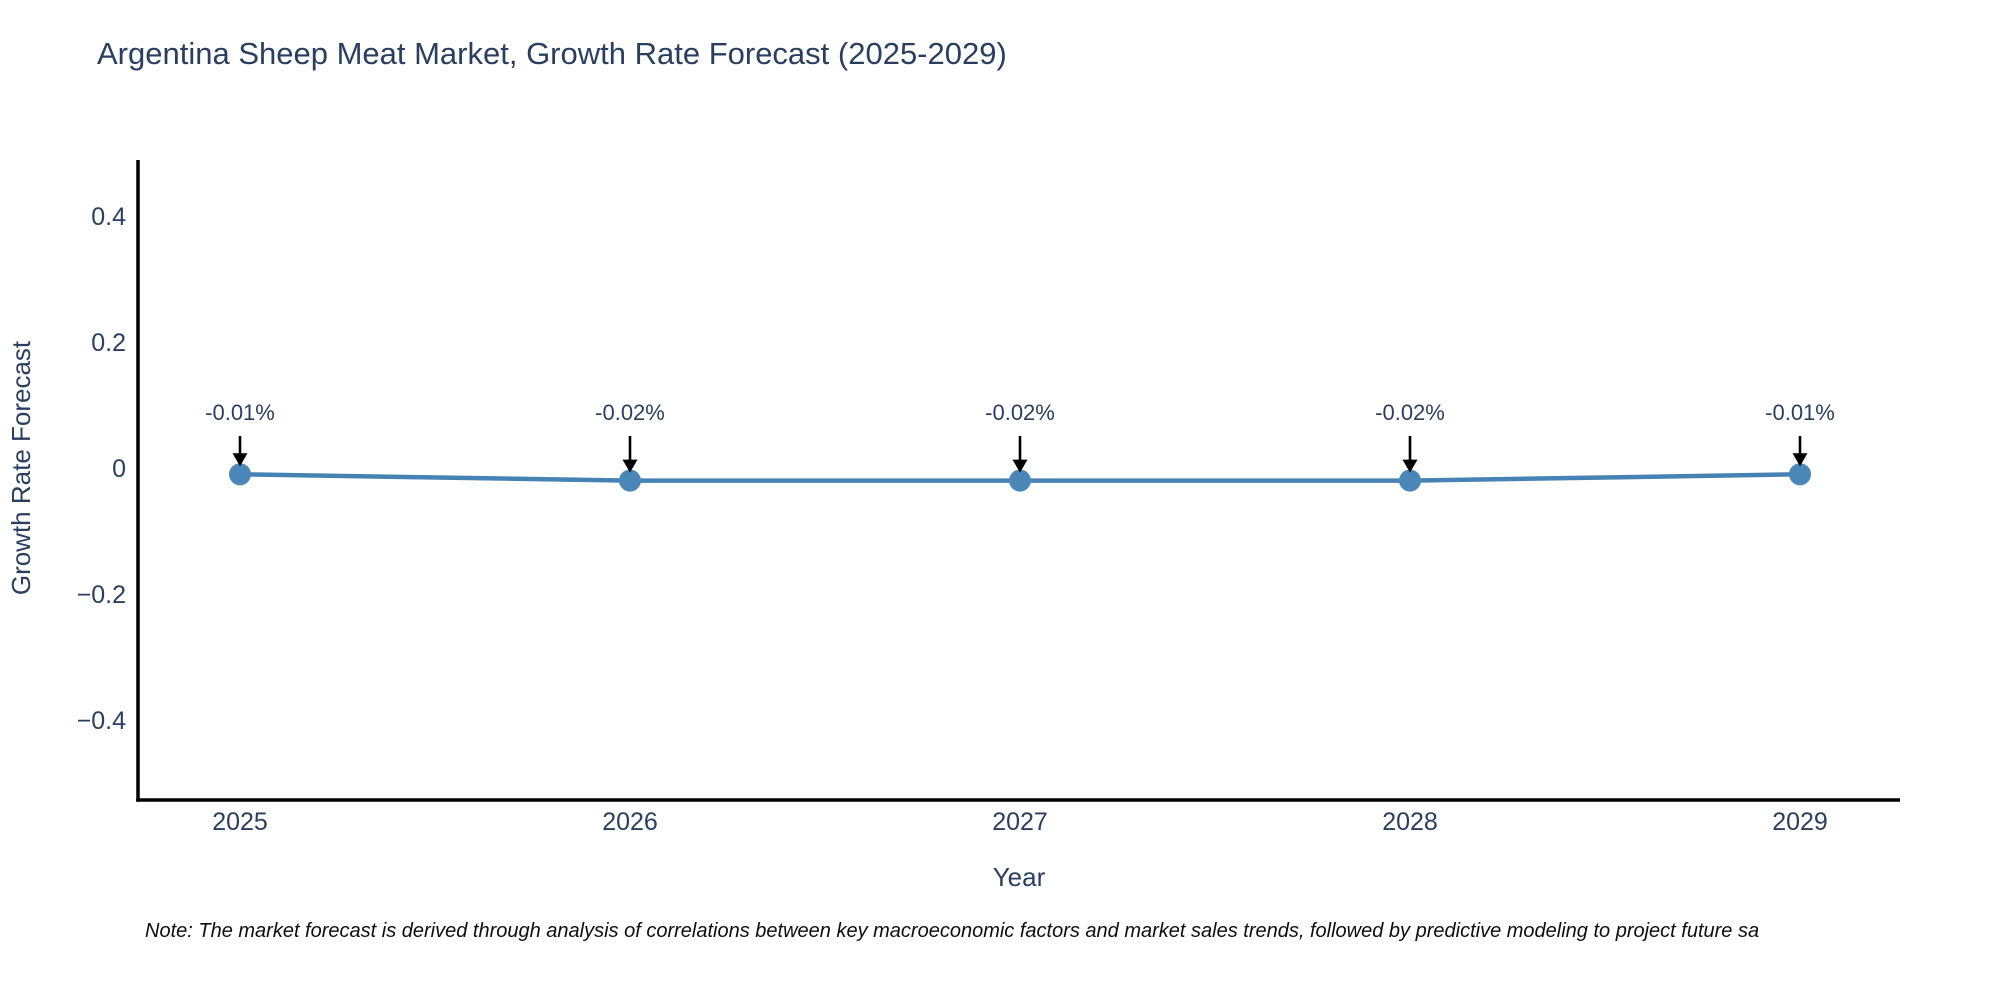 This screenshot has height=1000, width=2000. Describe the element at coordinates (119, 469) in the screenshot. I see `y-tick-label: 0` at that location.